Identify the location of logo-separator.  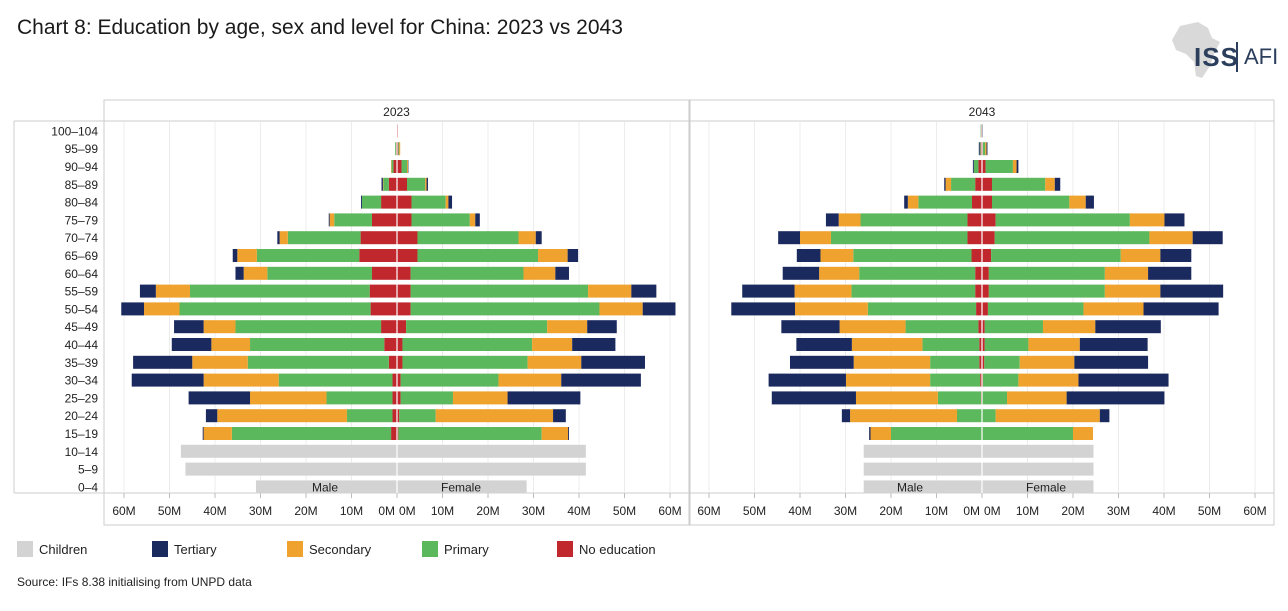
(1237, 57).